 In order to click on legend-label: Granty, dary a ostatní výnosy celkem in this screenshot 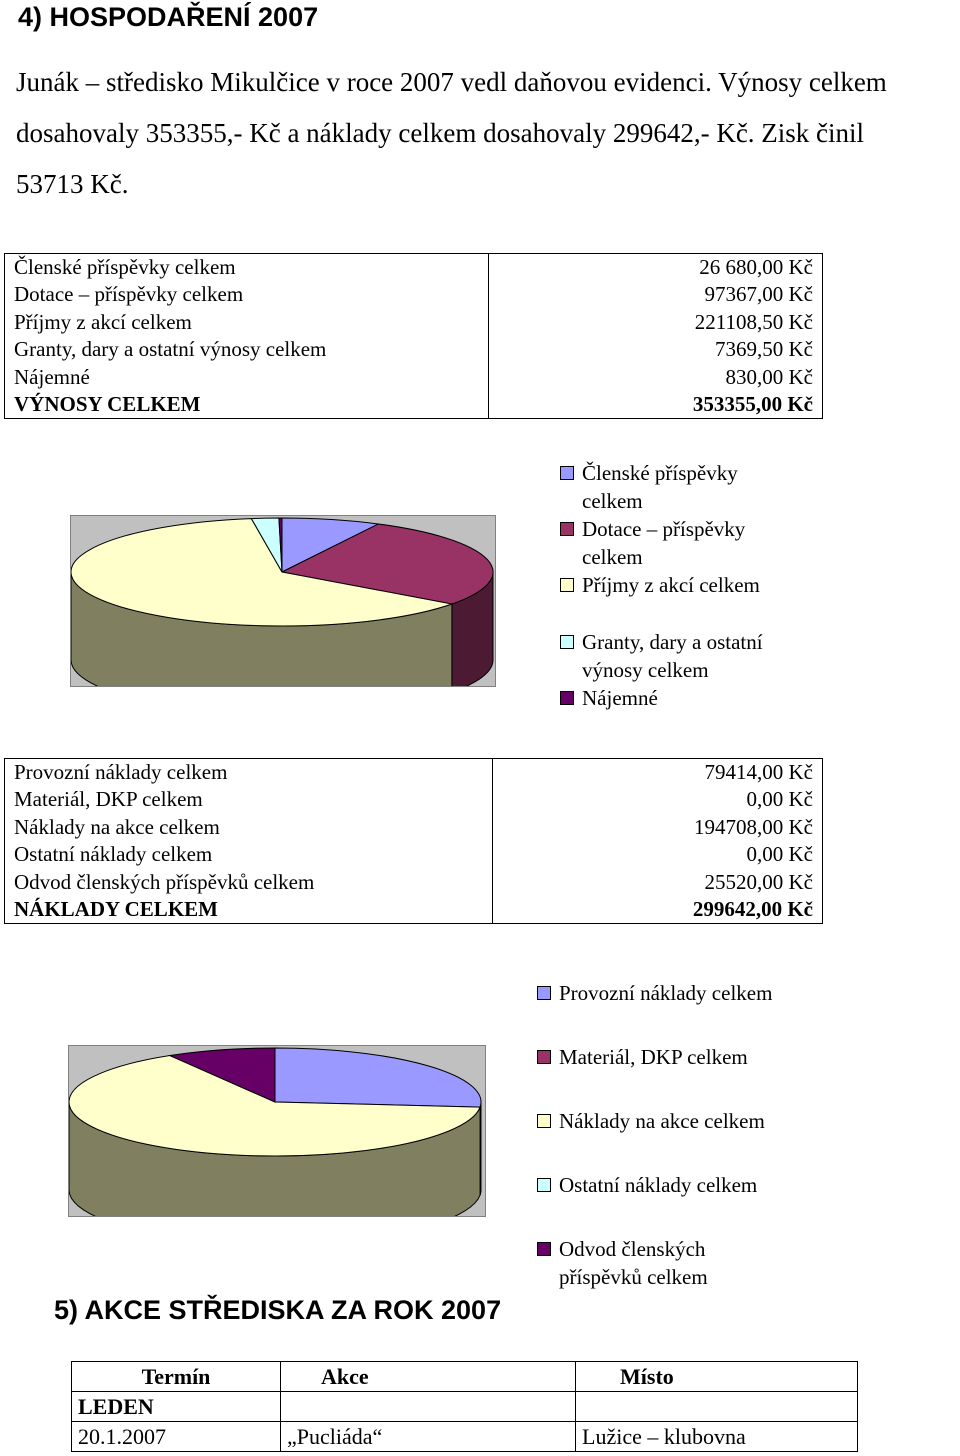, I will do `click(672, 656)`.